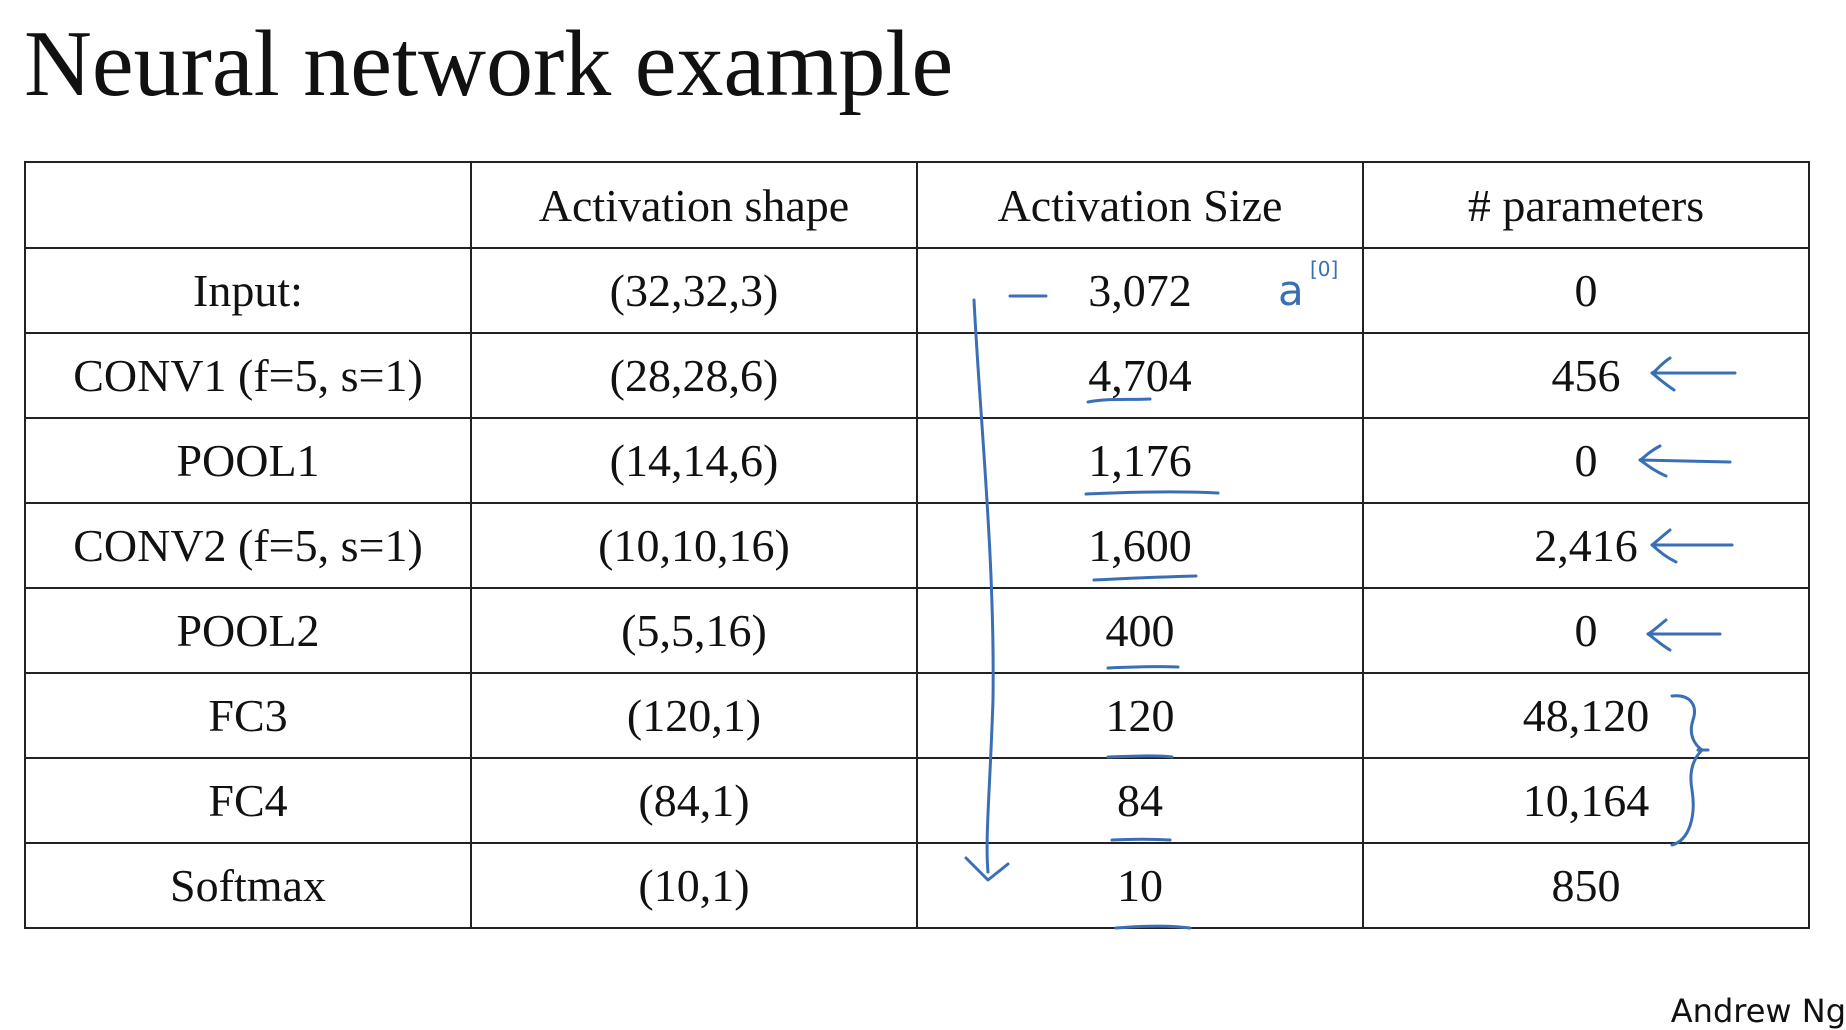  Describe the element at coordinates (694, 885) in the screenshot. I see `activation-shape-cell: (10,1)` at that location.